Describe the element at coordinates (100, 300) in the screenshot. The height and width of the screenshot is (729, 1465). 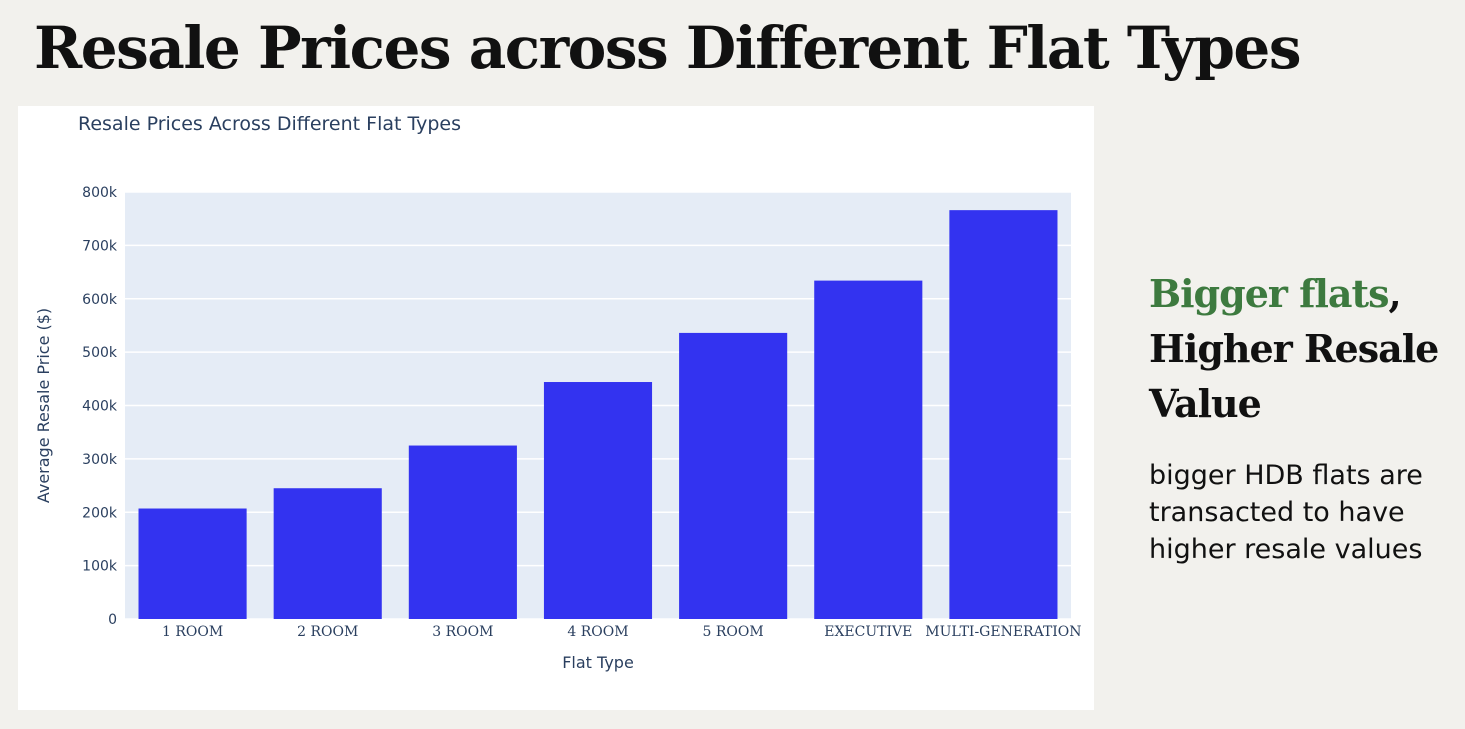
I see `y-tick-label: 600k` at that location.